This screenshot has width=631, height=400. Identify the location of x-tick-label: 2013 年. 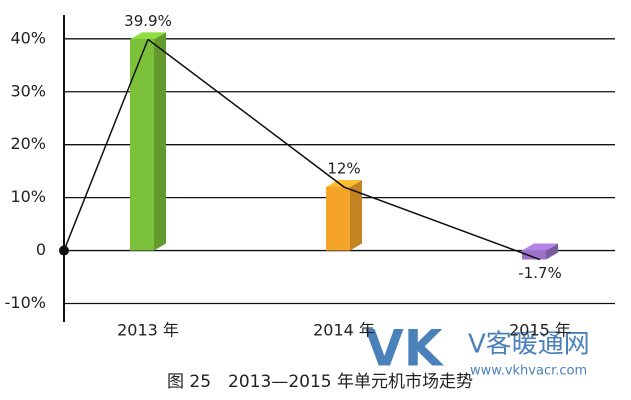
(148, 330).